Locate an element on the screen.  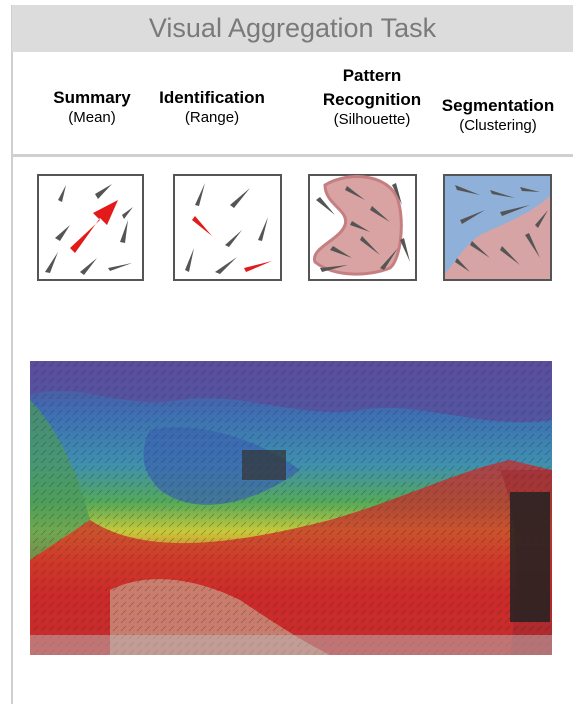
task-title: Summary is located at coordinates (92, 97).